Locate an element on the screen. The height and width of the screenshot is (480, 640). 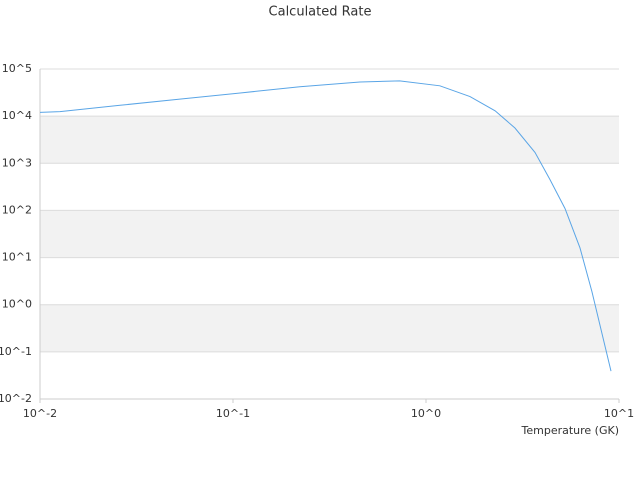
y-tick-label: 10^-1 is located at coordinates (16, 351).